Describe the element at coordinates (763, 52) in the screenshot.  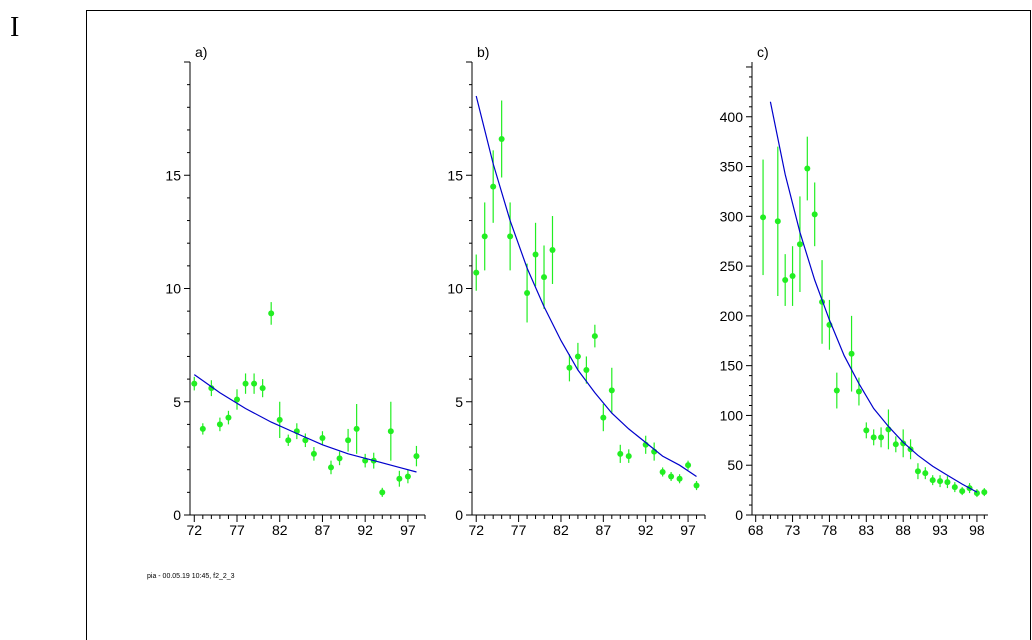
I see `panel-title: c)` at that location.